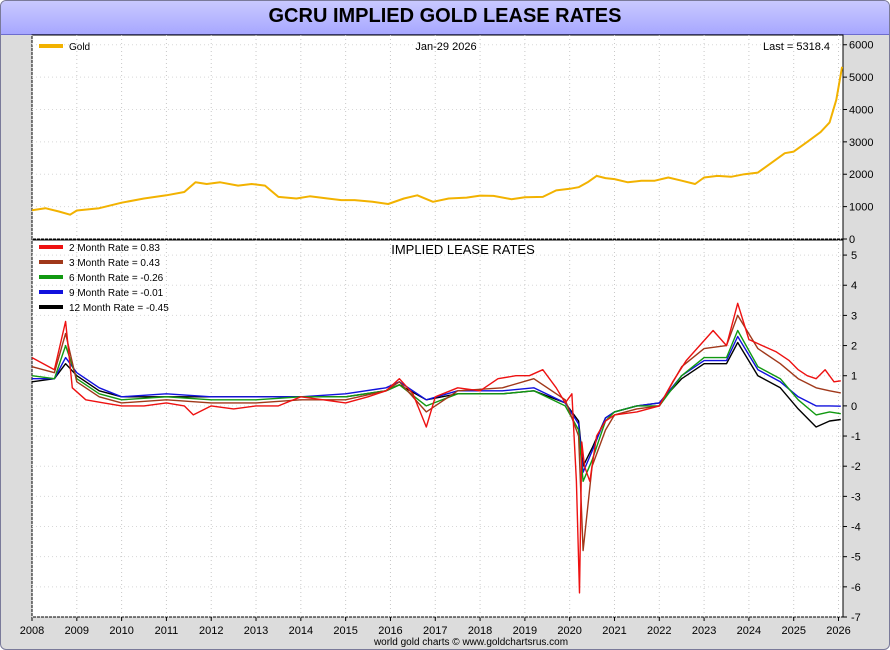  What do you see at coordinates (861, 110) in the screenshot?
I see `price-y-tick-label: 4000` at bounding box center [861, 110].